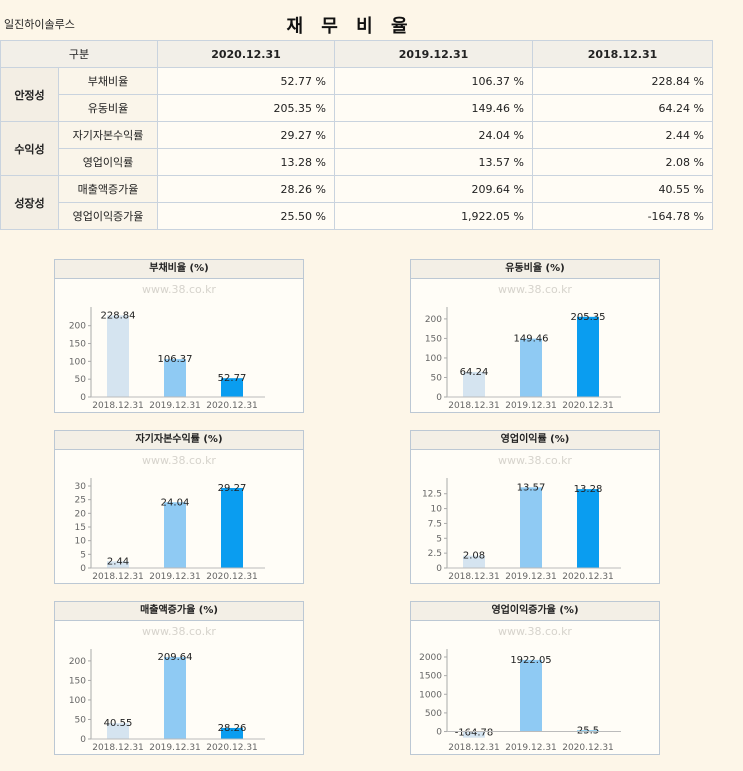 The width and height of the screenshot is (743, 771). Describe the element at coordinates (108, 216) in the screenshot. I see `row-label: 영업이익증가율` at that location.